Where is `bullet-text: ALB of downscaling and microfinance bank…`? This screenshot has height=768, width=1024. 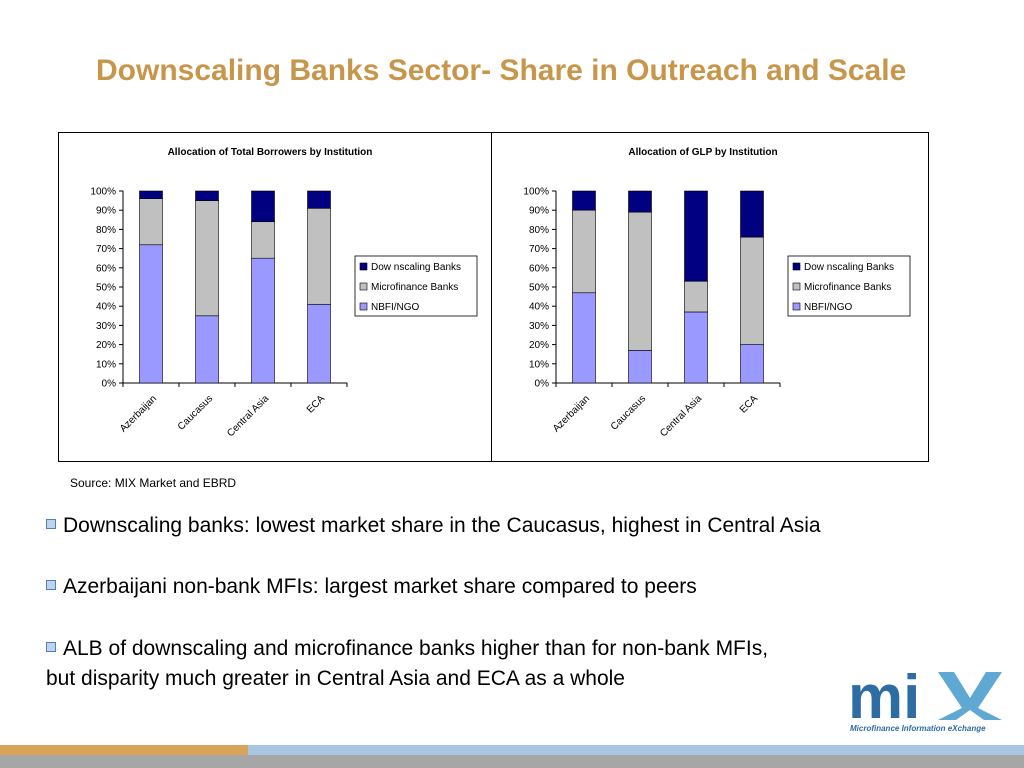
bullet-text: ALB of downscaling and microfinance bank… is located at coordinates (416, 648).